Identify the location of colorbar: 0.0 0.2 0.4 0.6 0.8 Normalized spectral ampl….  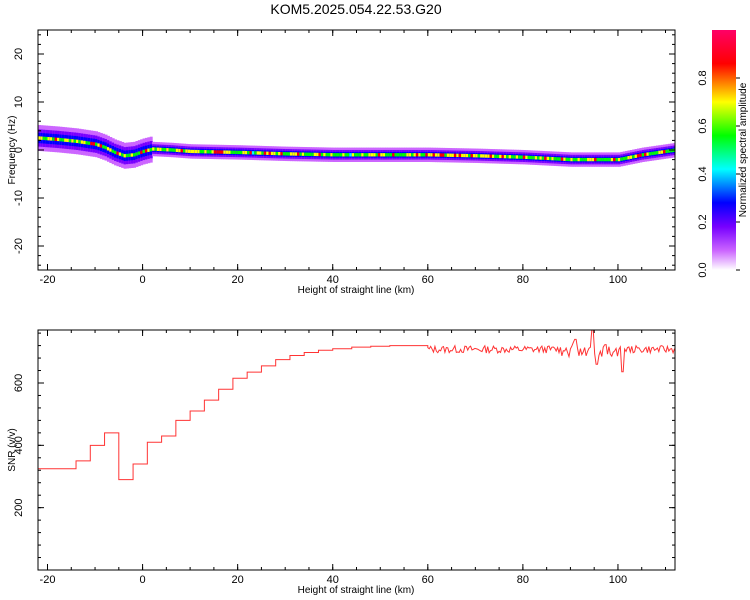
(723, 154).